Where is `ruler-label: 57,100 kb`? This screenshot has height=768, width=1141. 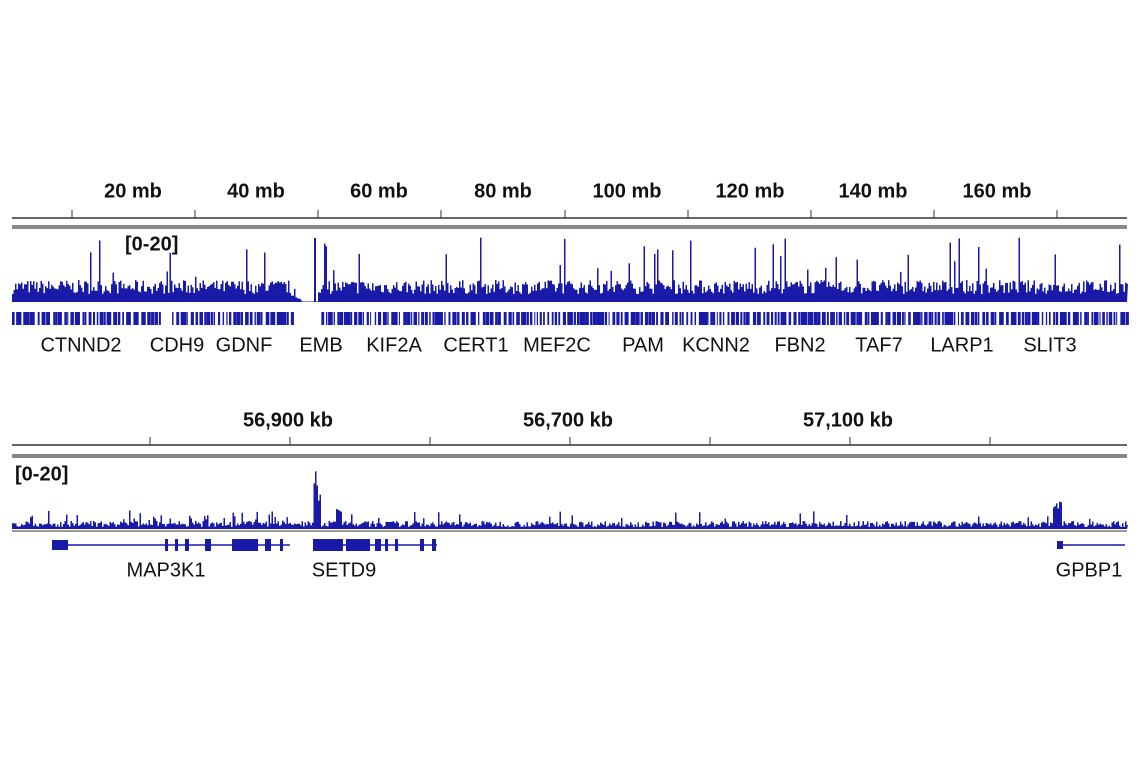
ruler-label: 57,100 kb is located at coordinates (848, 420).